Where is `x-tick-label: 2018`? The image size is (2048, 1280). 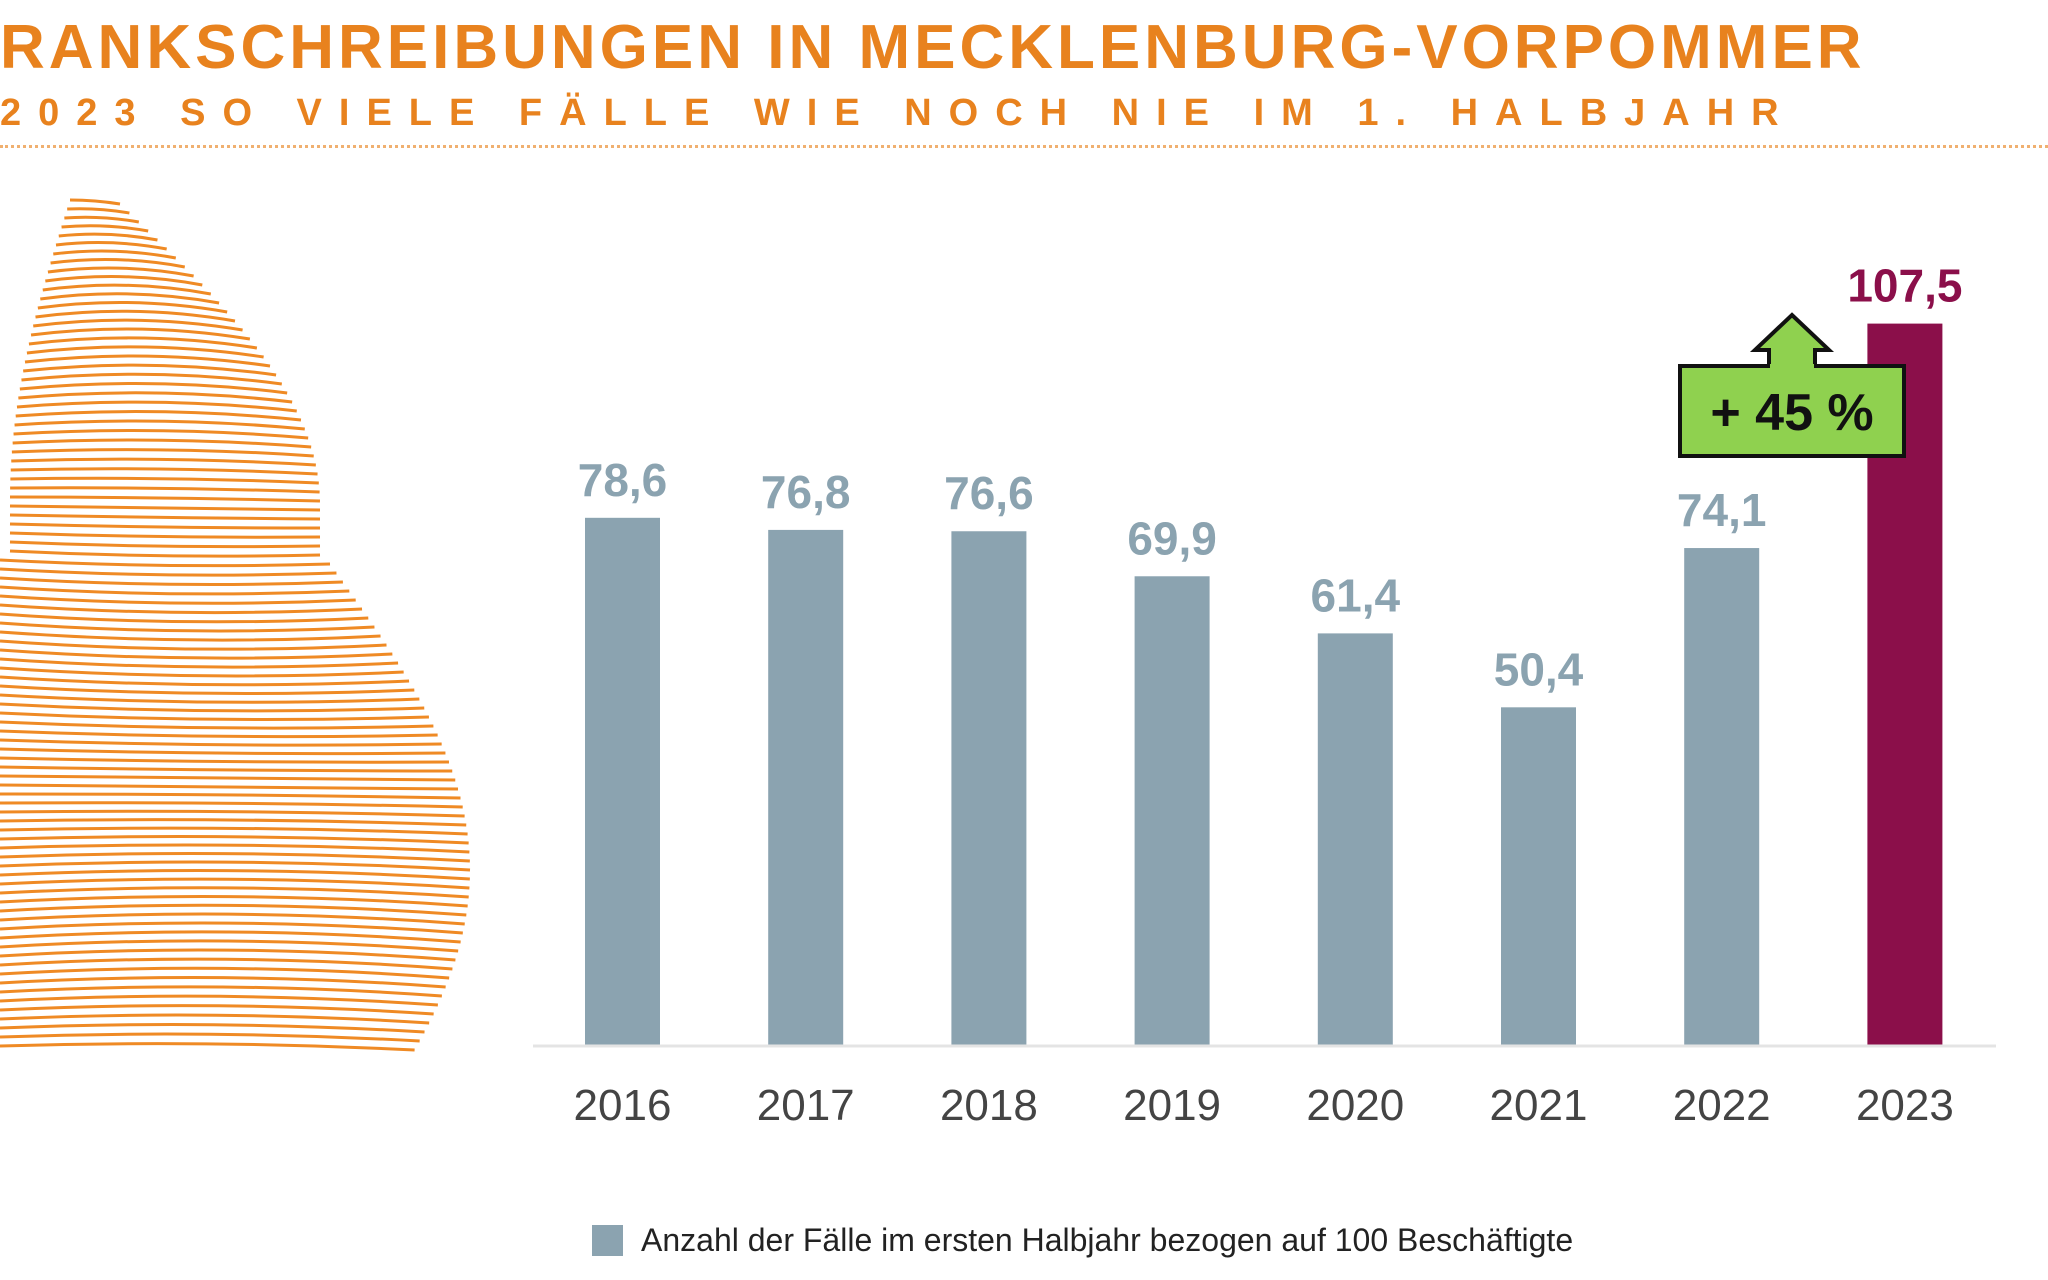 x-tick-label: 2018 is located at coordinates (989, 1105).